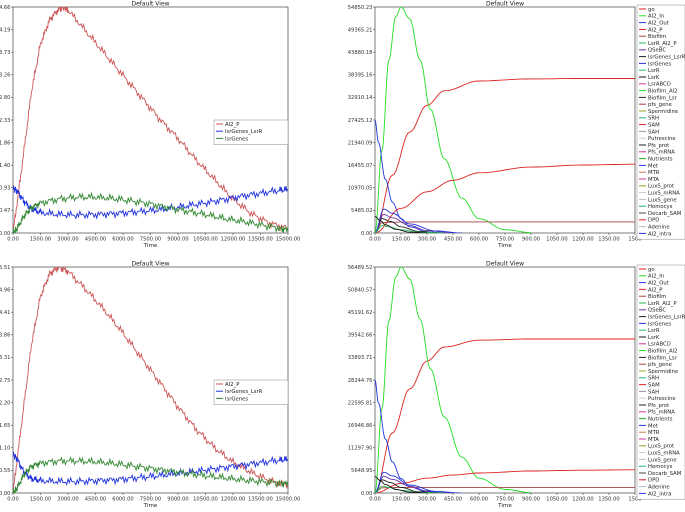 The image size is (685, 512). I want to click on x-tick-label: 1500, so click(634, 500).